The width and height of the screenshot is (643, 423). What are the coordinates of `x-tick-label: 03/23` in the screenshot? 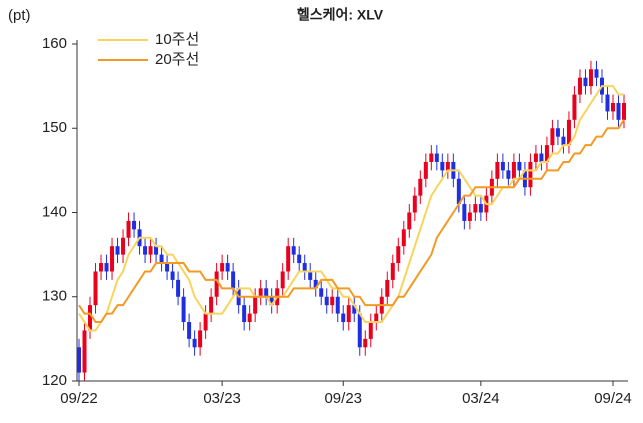 It's located at (222, 398).